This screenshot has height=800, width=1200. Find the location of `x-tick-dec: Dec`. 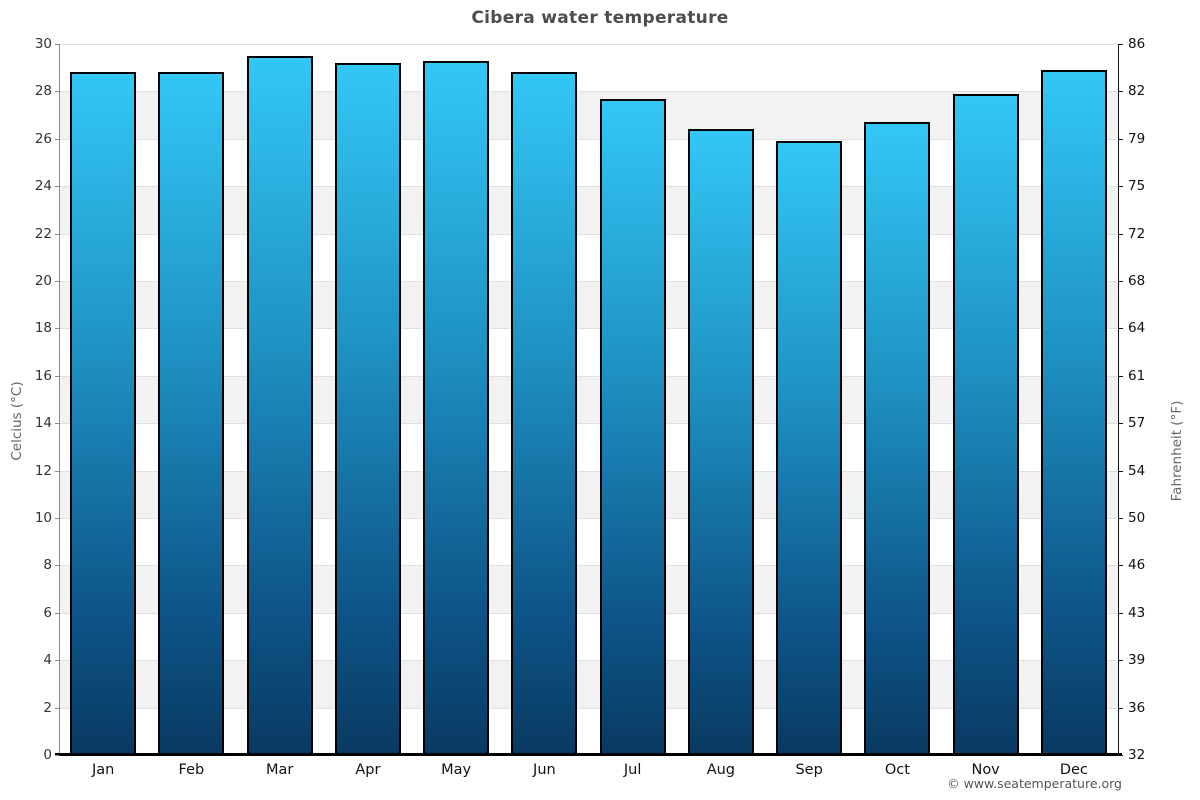

x-tick-dec: Dec is located at coordinates (1073, 770).